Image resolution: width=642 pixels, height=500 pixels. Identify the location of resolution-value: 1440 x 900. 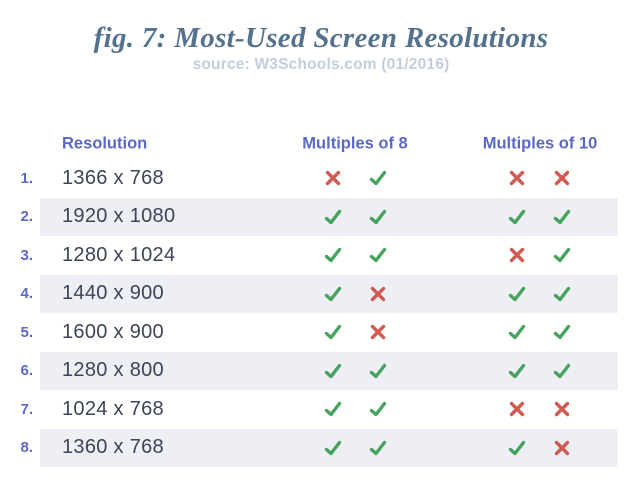
(113, 293).